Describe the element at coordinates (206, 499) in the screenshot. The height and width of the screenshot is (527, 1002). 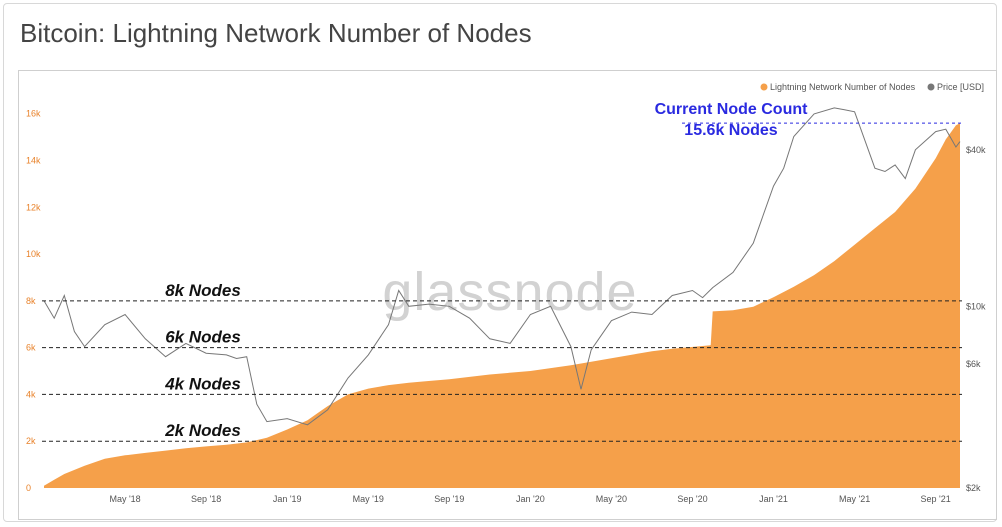
I see `x-tick: Sep '18` at that location.